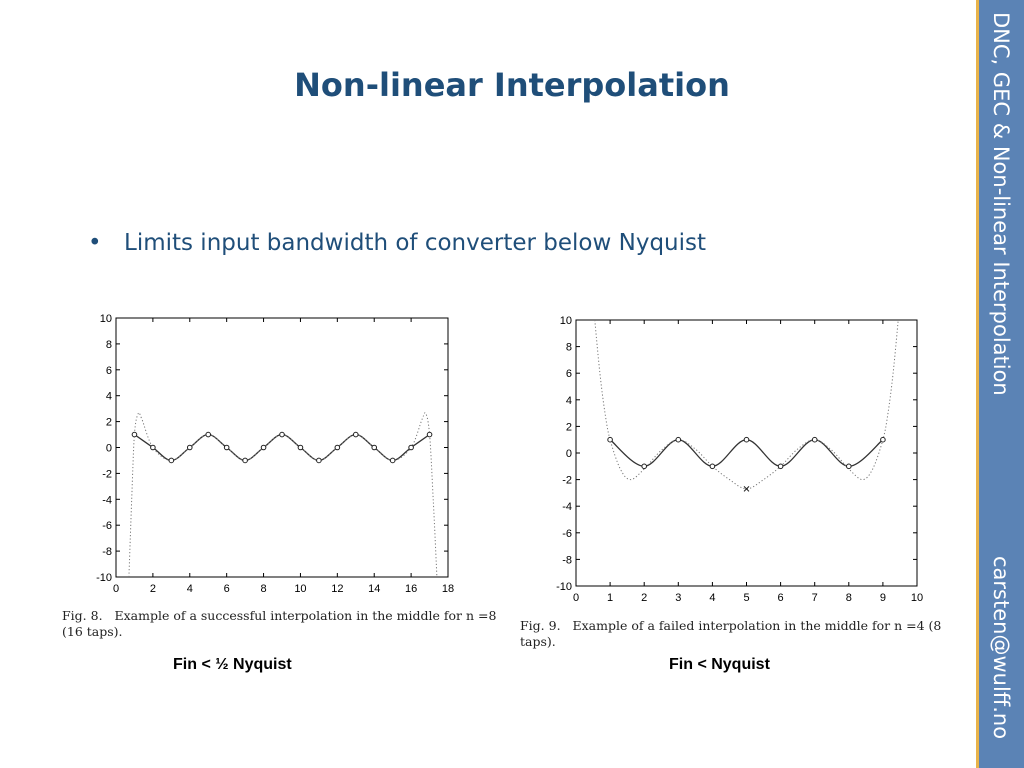 This screenshot has width=1024, height=768. Describe the element at coordinates (374, 589) in the screenshot. I see `x-tick-label: 14` at that location.